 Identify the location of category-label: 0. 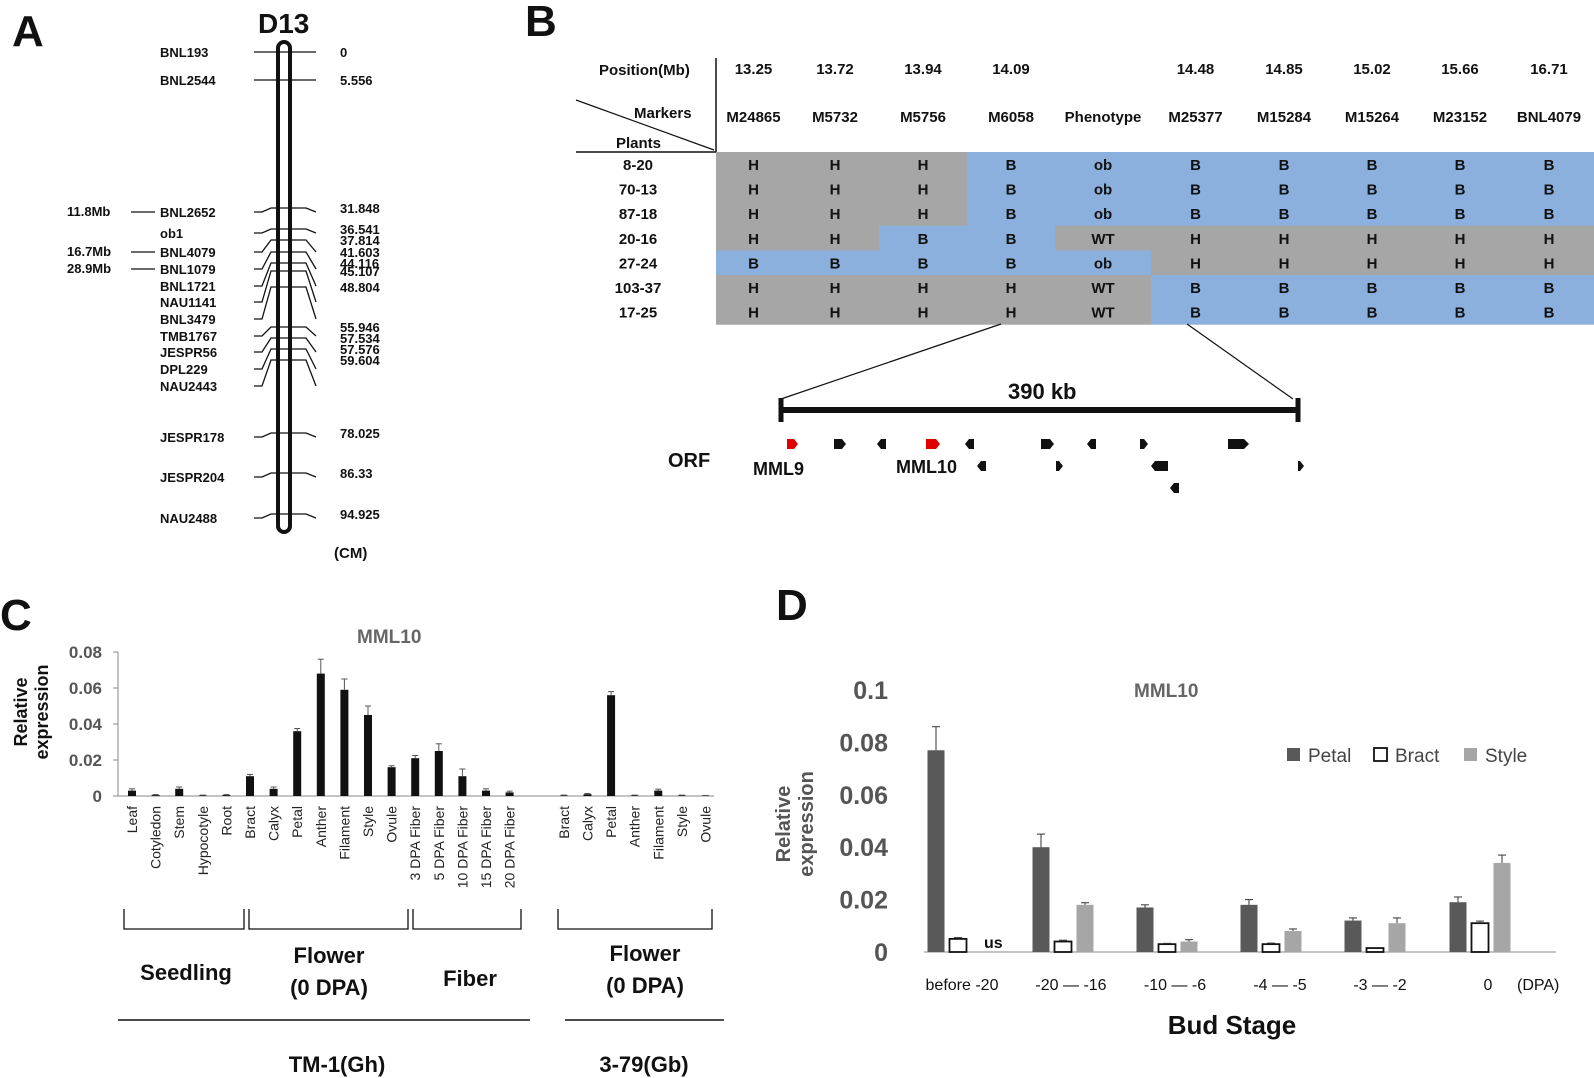
(1488, 985).